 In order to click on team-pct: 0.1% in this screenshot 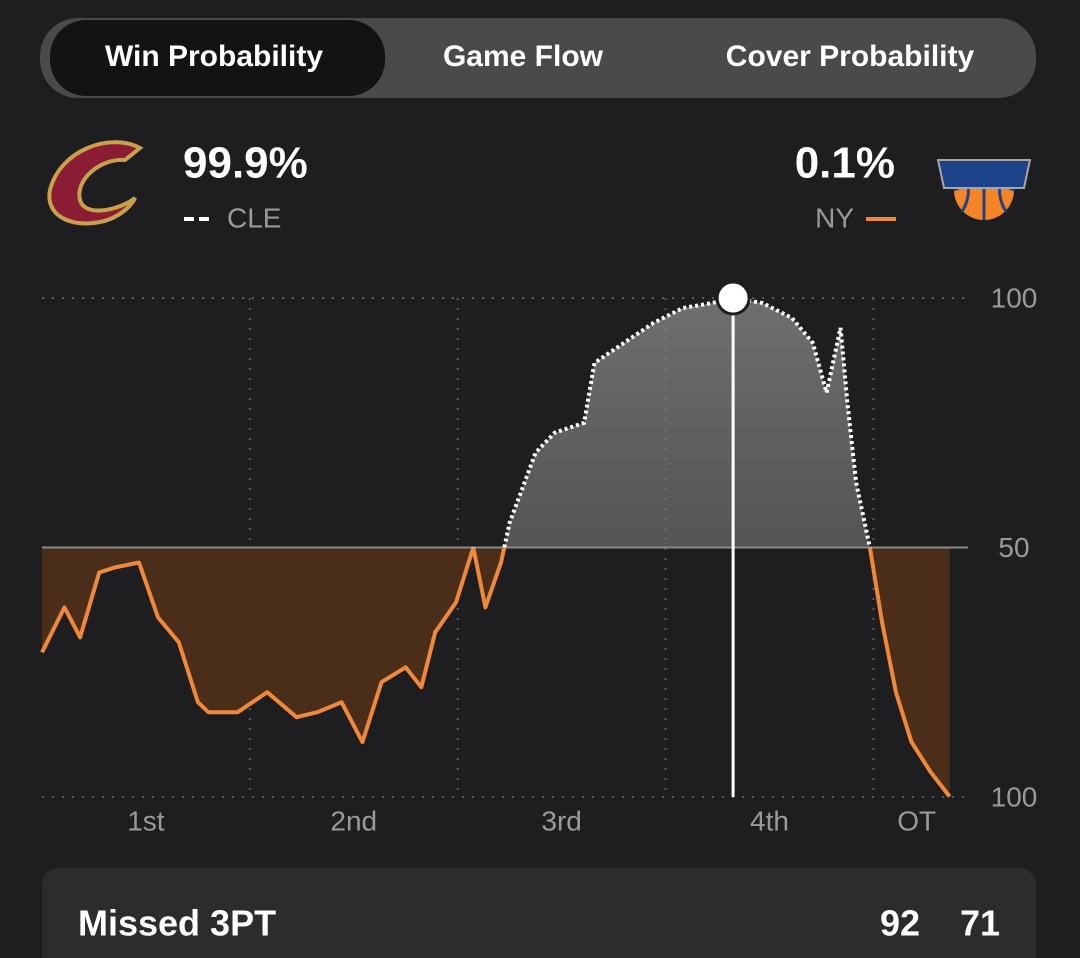, I will do `click(845, 163)`.